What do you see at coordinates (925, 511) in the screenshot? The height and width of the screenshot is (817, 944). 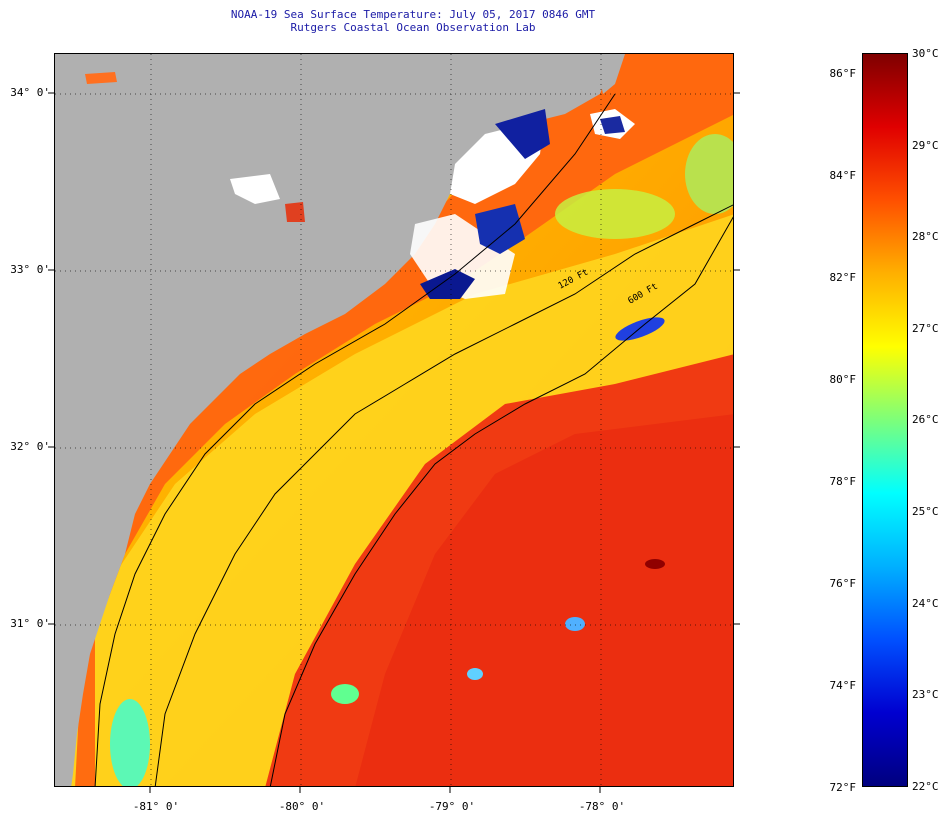 I see `cb-c-25: 25°C` at bounding box center [925, 511].